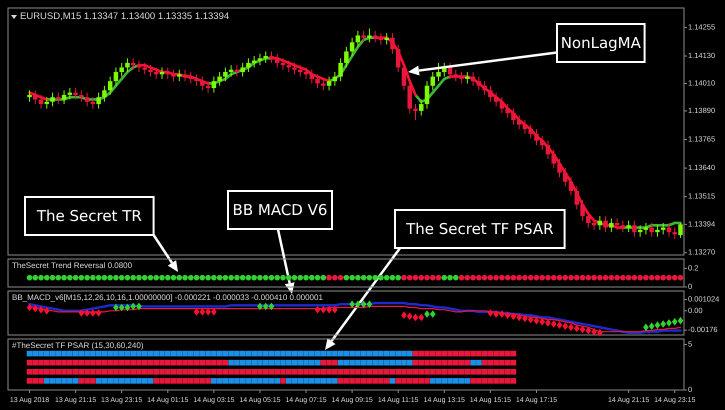 This screenshot has height=410, width=725. Describe the element at coordinates (601, 43) in the screenshot. I see `annotation: NonLagMA` at that location.